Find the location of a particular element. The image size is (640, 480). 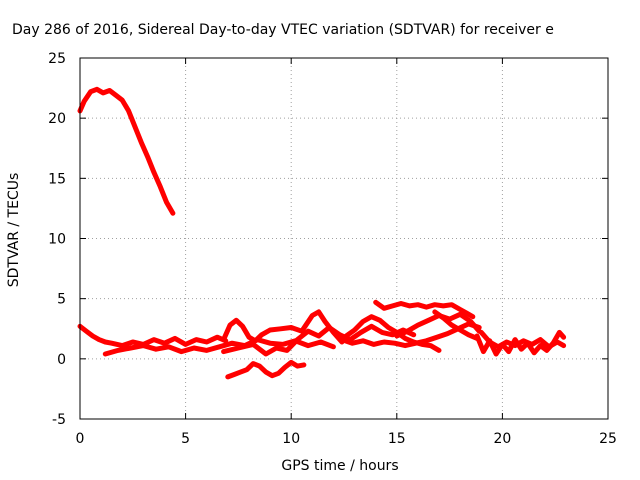

y-tick-labels: -5 0 5 10 15 20 25 is located at coordinates (57, 239).